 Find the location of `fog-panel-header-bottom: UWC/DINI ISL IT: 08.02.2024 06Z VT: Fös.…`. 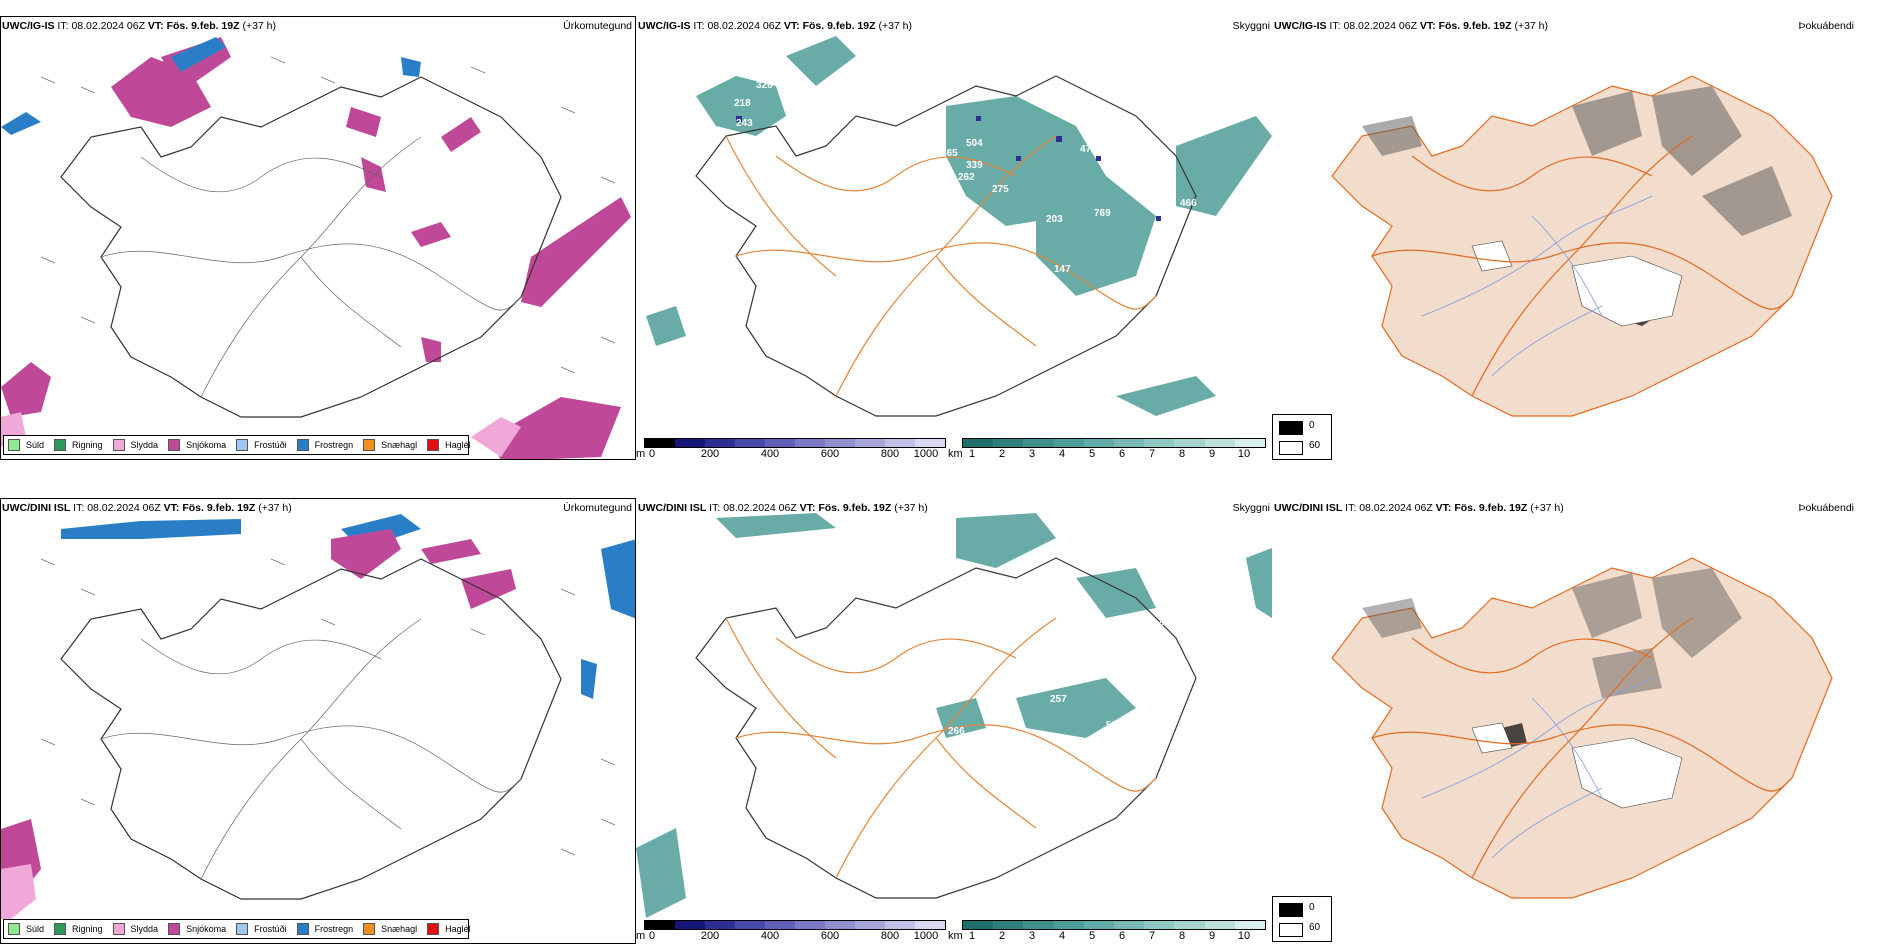

fog-panel-header-bottom: UWC/DINI ISL IT: 08.02.2024 06Z VT: Fös.… is located at coordinates (1564, 508).